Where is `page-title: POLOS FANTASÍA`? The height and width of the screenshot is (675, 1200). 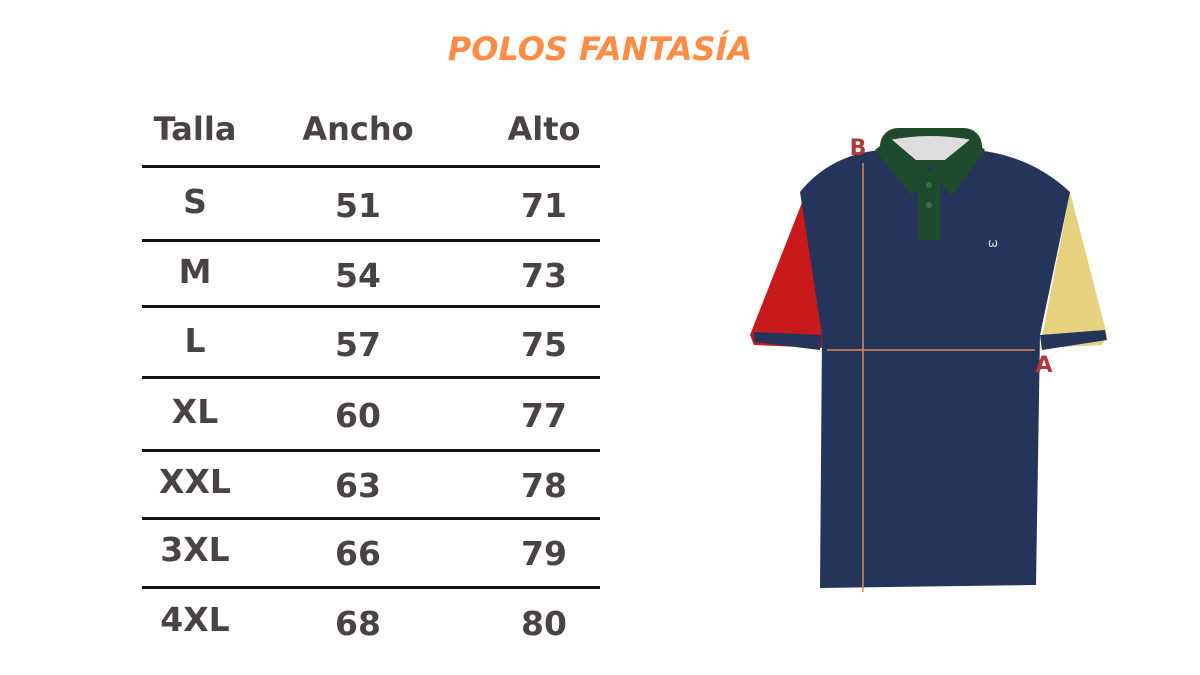
page-title: POLOS FANTASÍA is located at coordinates (600, 49).